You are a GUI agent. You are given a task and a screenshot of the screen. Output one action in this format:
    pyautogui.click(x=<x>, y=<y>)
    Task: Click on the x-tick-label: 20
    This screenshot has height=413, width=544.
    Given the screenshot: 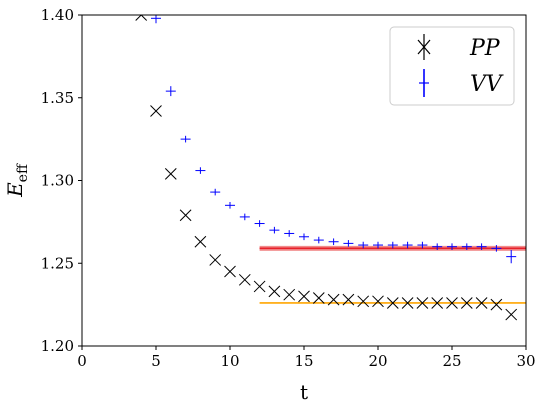 What is the action you would take?
    pyautogui.click(x=377, y=361)
    